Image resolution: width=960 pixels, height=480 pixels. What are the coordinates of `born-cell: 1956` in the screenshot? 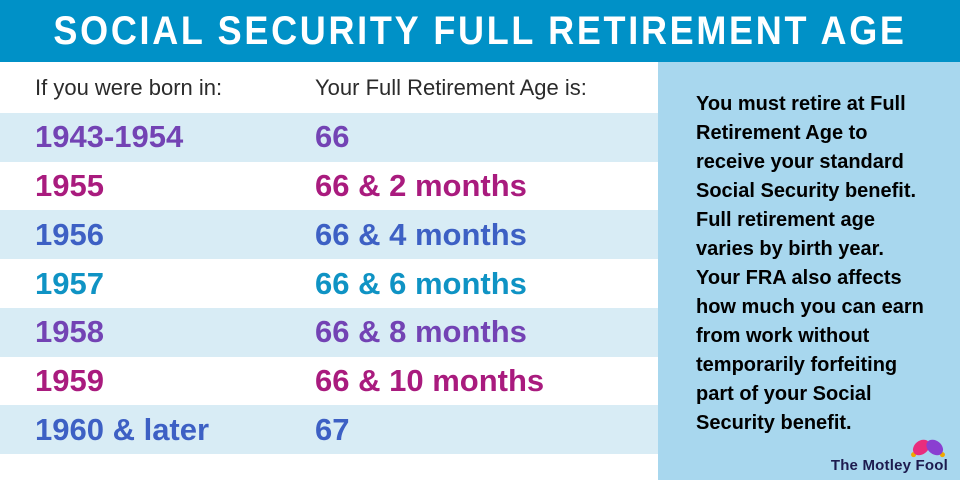 It's located at (69, 234).